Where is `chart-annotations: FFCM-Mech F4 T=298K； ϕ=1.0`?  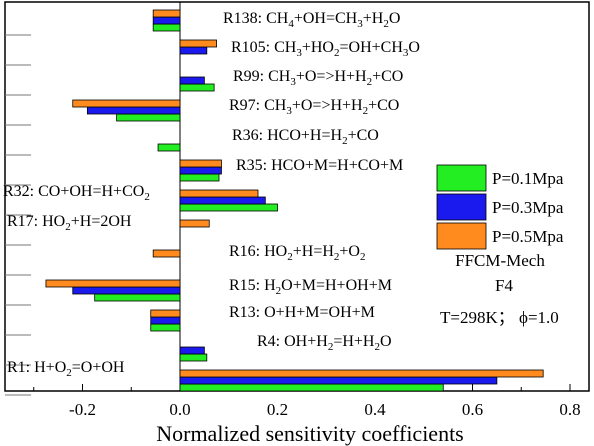
chart-annotations: FFCM-Mech F4 T=298K； ϕ=1.0 is located at coordinates (499, 289).